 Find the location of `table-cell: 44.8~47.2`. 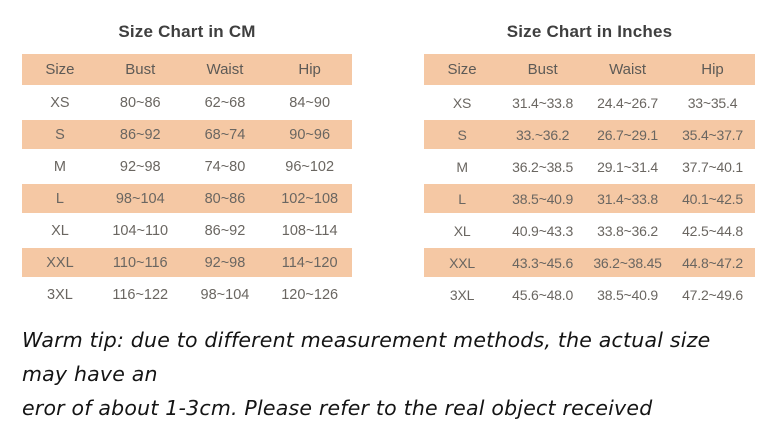

table-cell: 44.8~47.2 is located at coordinates (712, 262).